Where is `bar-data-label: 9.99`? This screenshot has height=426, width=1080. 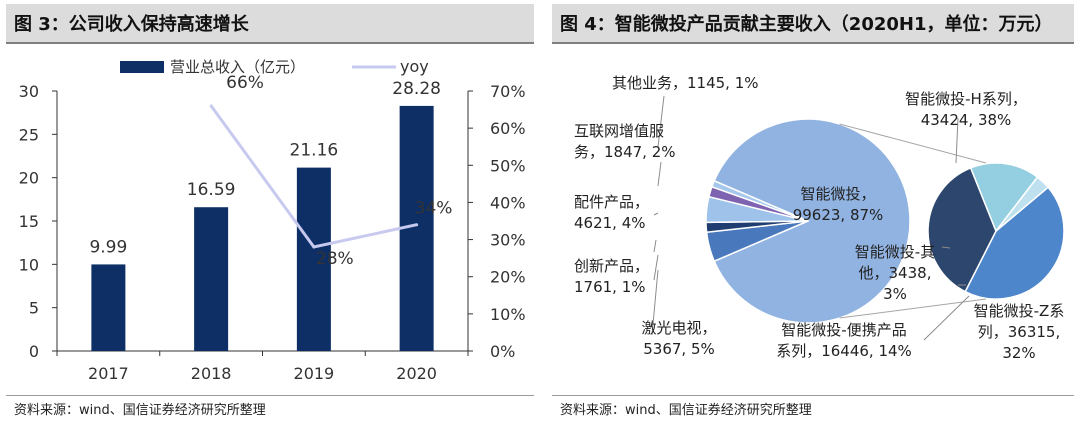
bar-data-label: 9.99 is located at coordinates (108, 247).